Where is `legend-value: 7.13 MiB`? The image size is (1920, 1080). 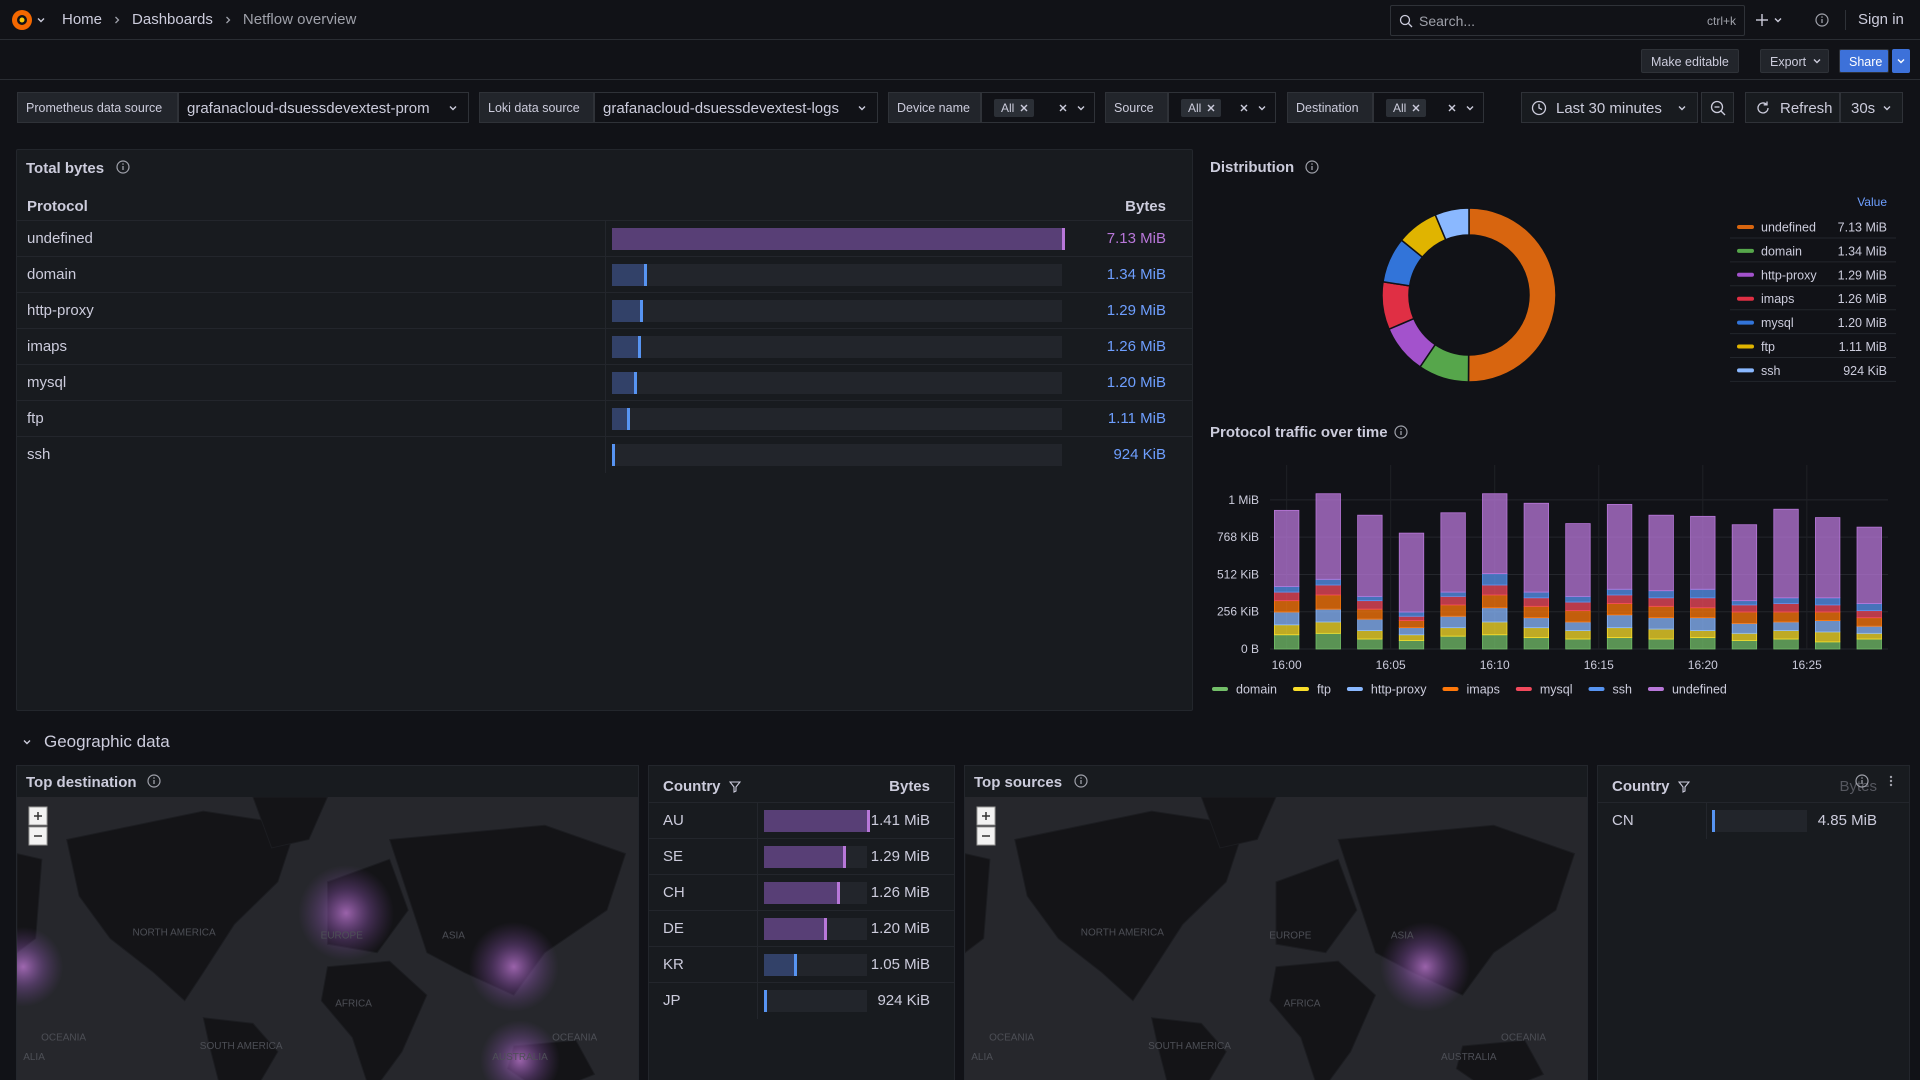 legend-value: 7.13 MiB is located at coordinates (1862, 228).